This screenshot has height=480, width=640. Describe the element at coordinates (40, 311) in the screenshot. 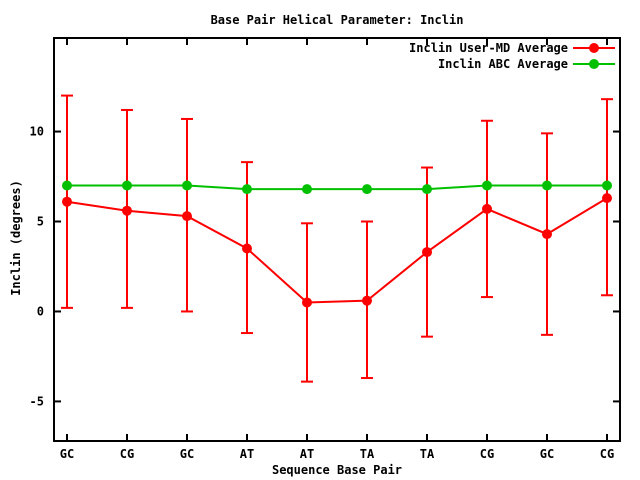

I see `y-tick-label: 0` at that location.